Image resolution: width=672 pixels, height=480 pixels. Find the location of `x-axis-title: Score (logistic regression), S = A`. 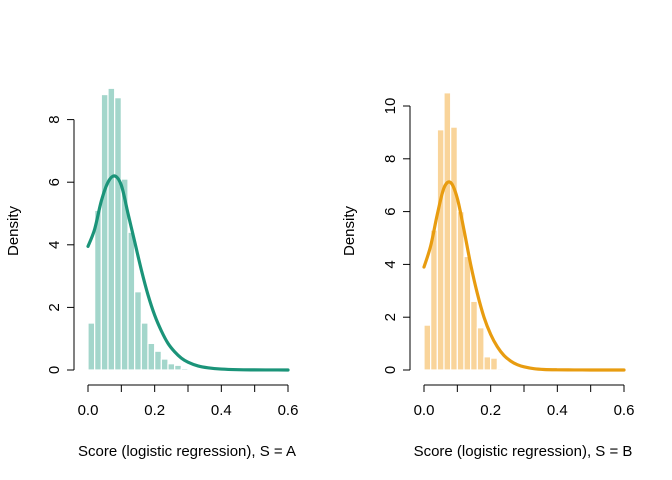

x-axis-title: Score (logistic regression), S = A is located at coordinates (187, 451).